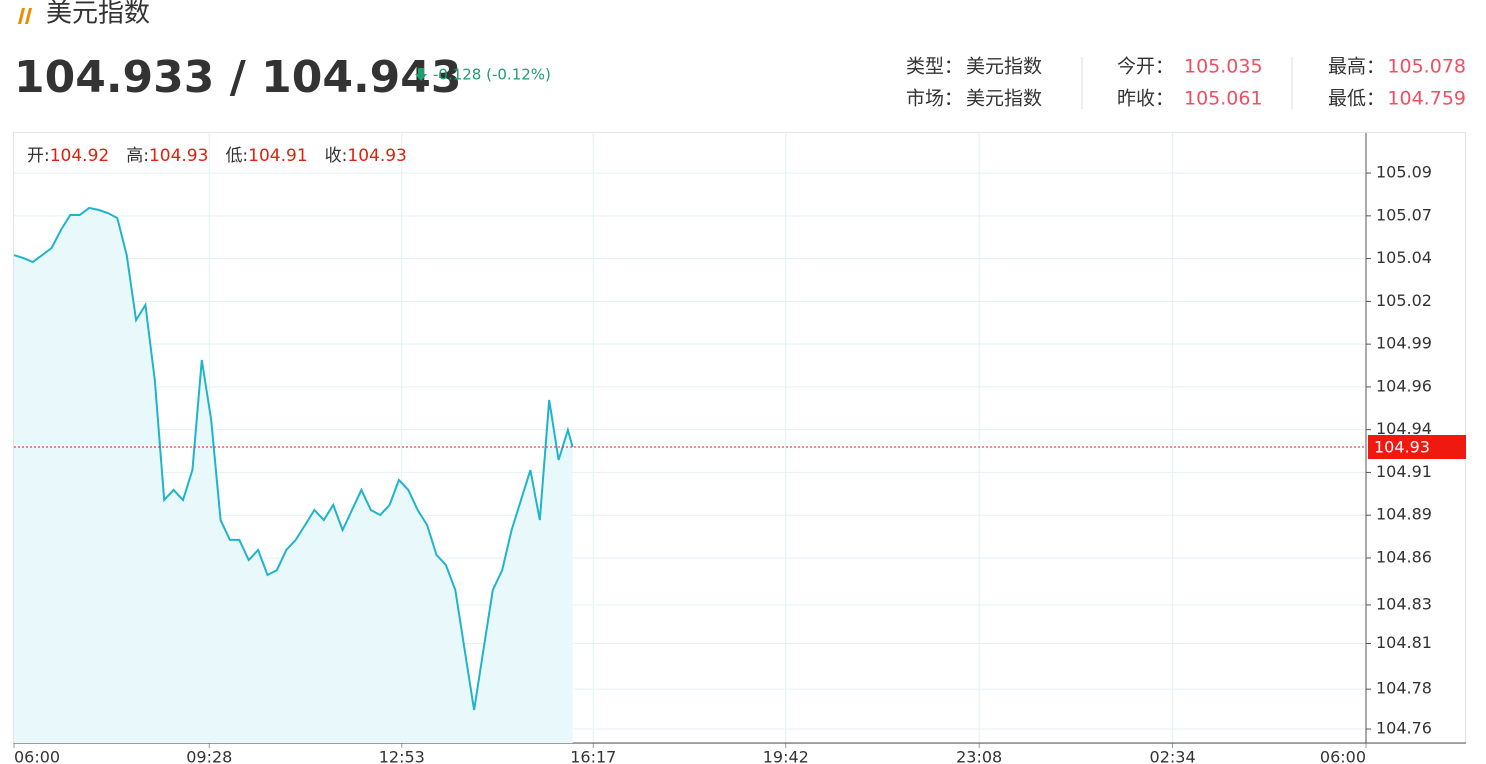 This screenshot has height=764, width=1486. What do you see at coordinates (1404, 471) in the screenshot?
I see `y-tick-label: 104.91` at bounding box center [1404, 471].